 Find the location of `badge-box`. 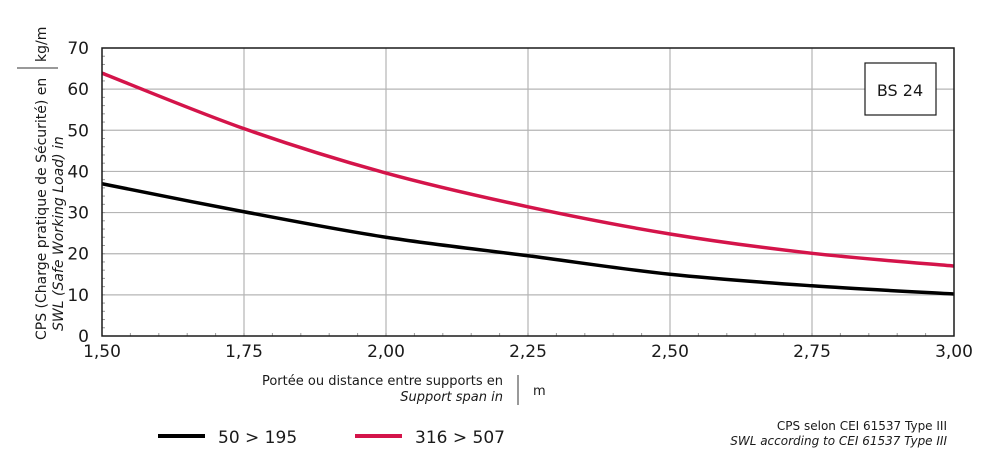

badge-box is located at coordinates (900, 89).